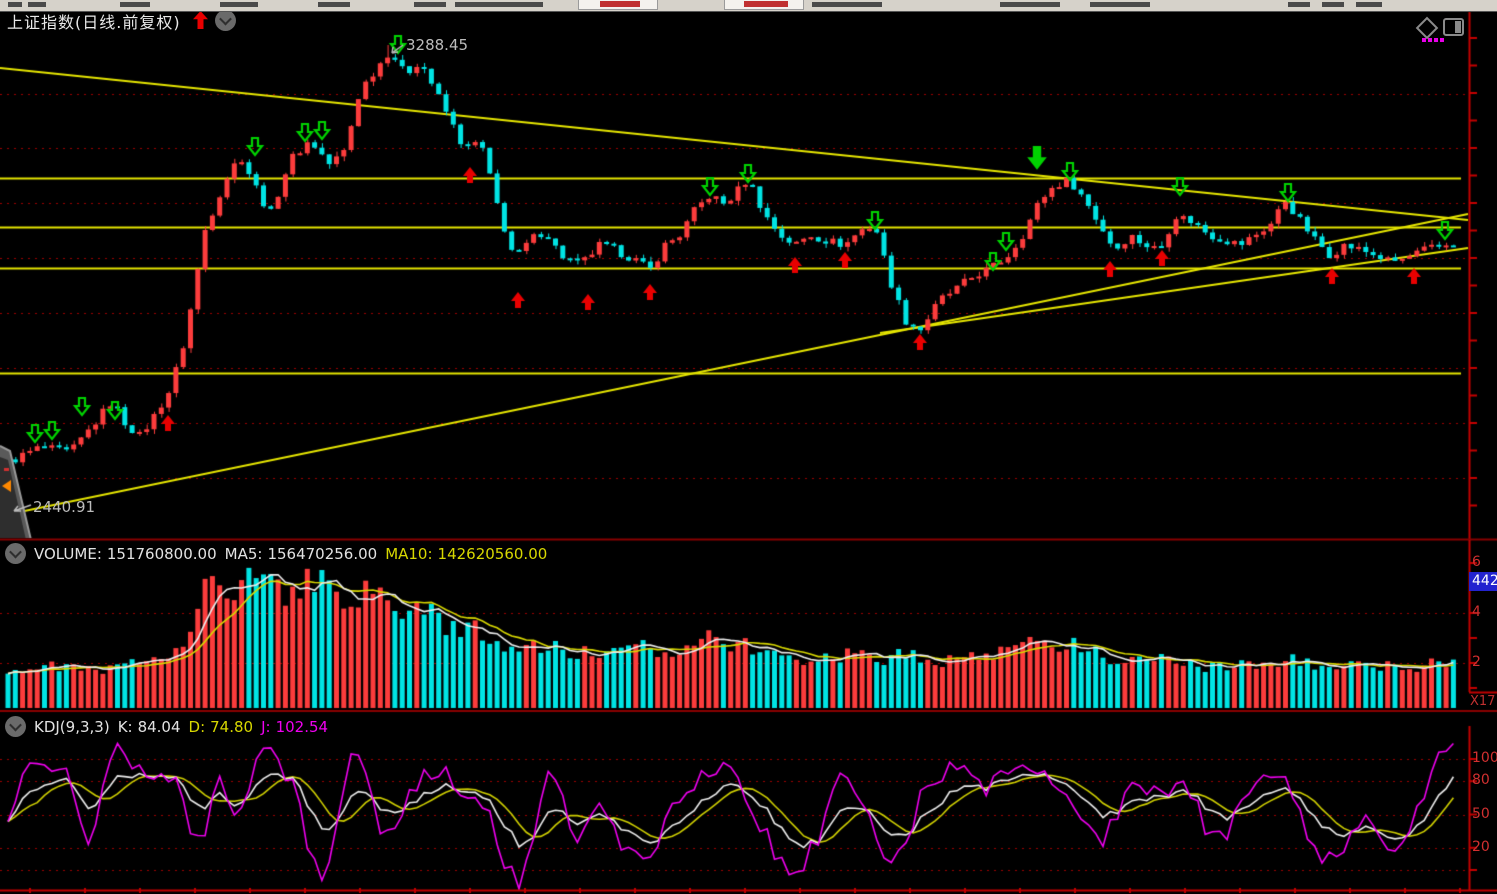 The width and height of the screenshot is (1497, 894). I want to click on volume-label: VOLUME:, so click(68, 553).